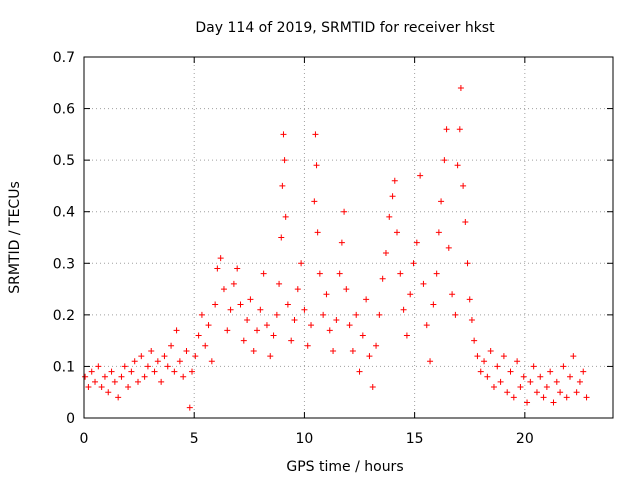 Image resolution: width=640 pixels, height=480 pixels. Describe the element at coordinates (64, 110) in the screenshot. I see `y-tick-label: 0.6` at that location.